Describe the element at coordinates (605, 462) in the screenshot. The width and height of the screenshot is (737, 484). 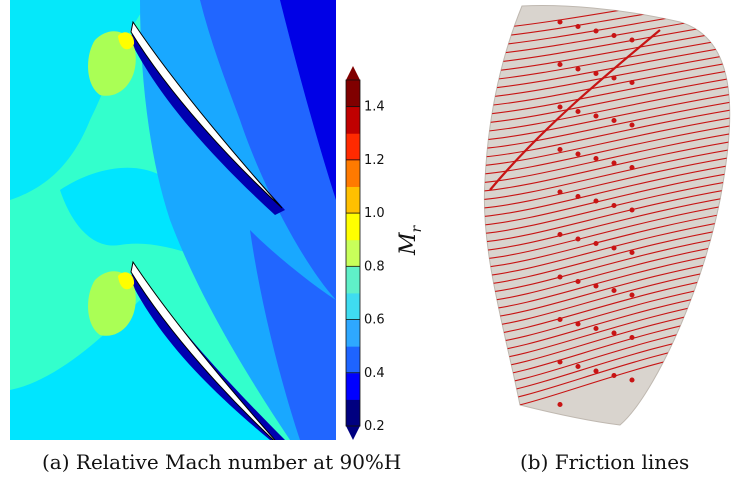
I see `caption-panel-b: (b) Friction lines` at that location.